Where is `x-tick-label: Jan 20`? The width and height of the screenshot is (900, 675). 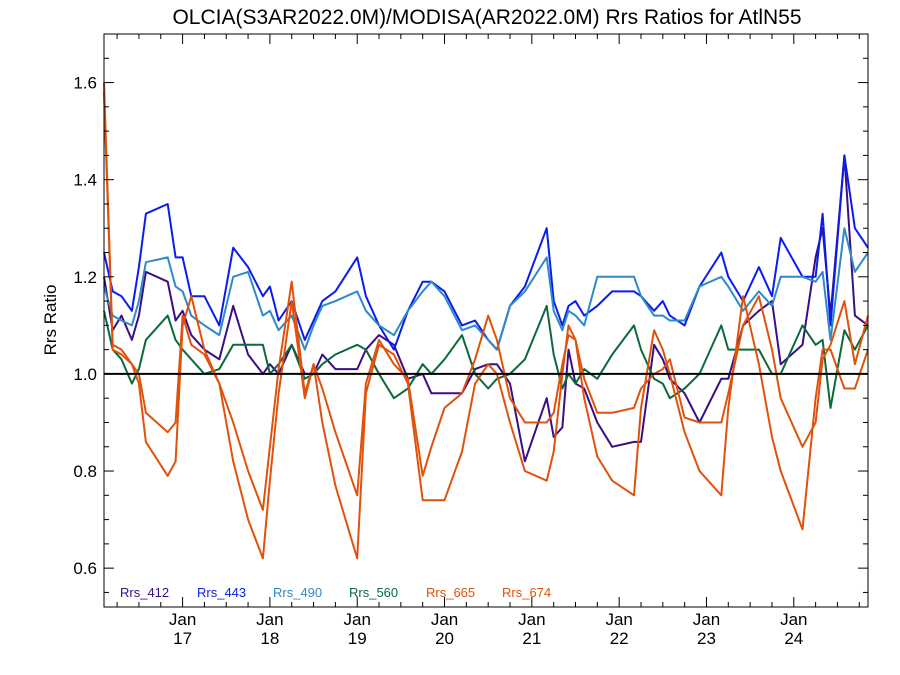 x-tick-label: Jan 20 is located at coordinates (444, 629).